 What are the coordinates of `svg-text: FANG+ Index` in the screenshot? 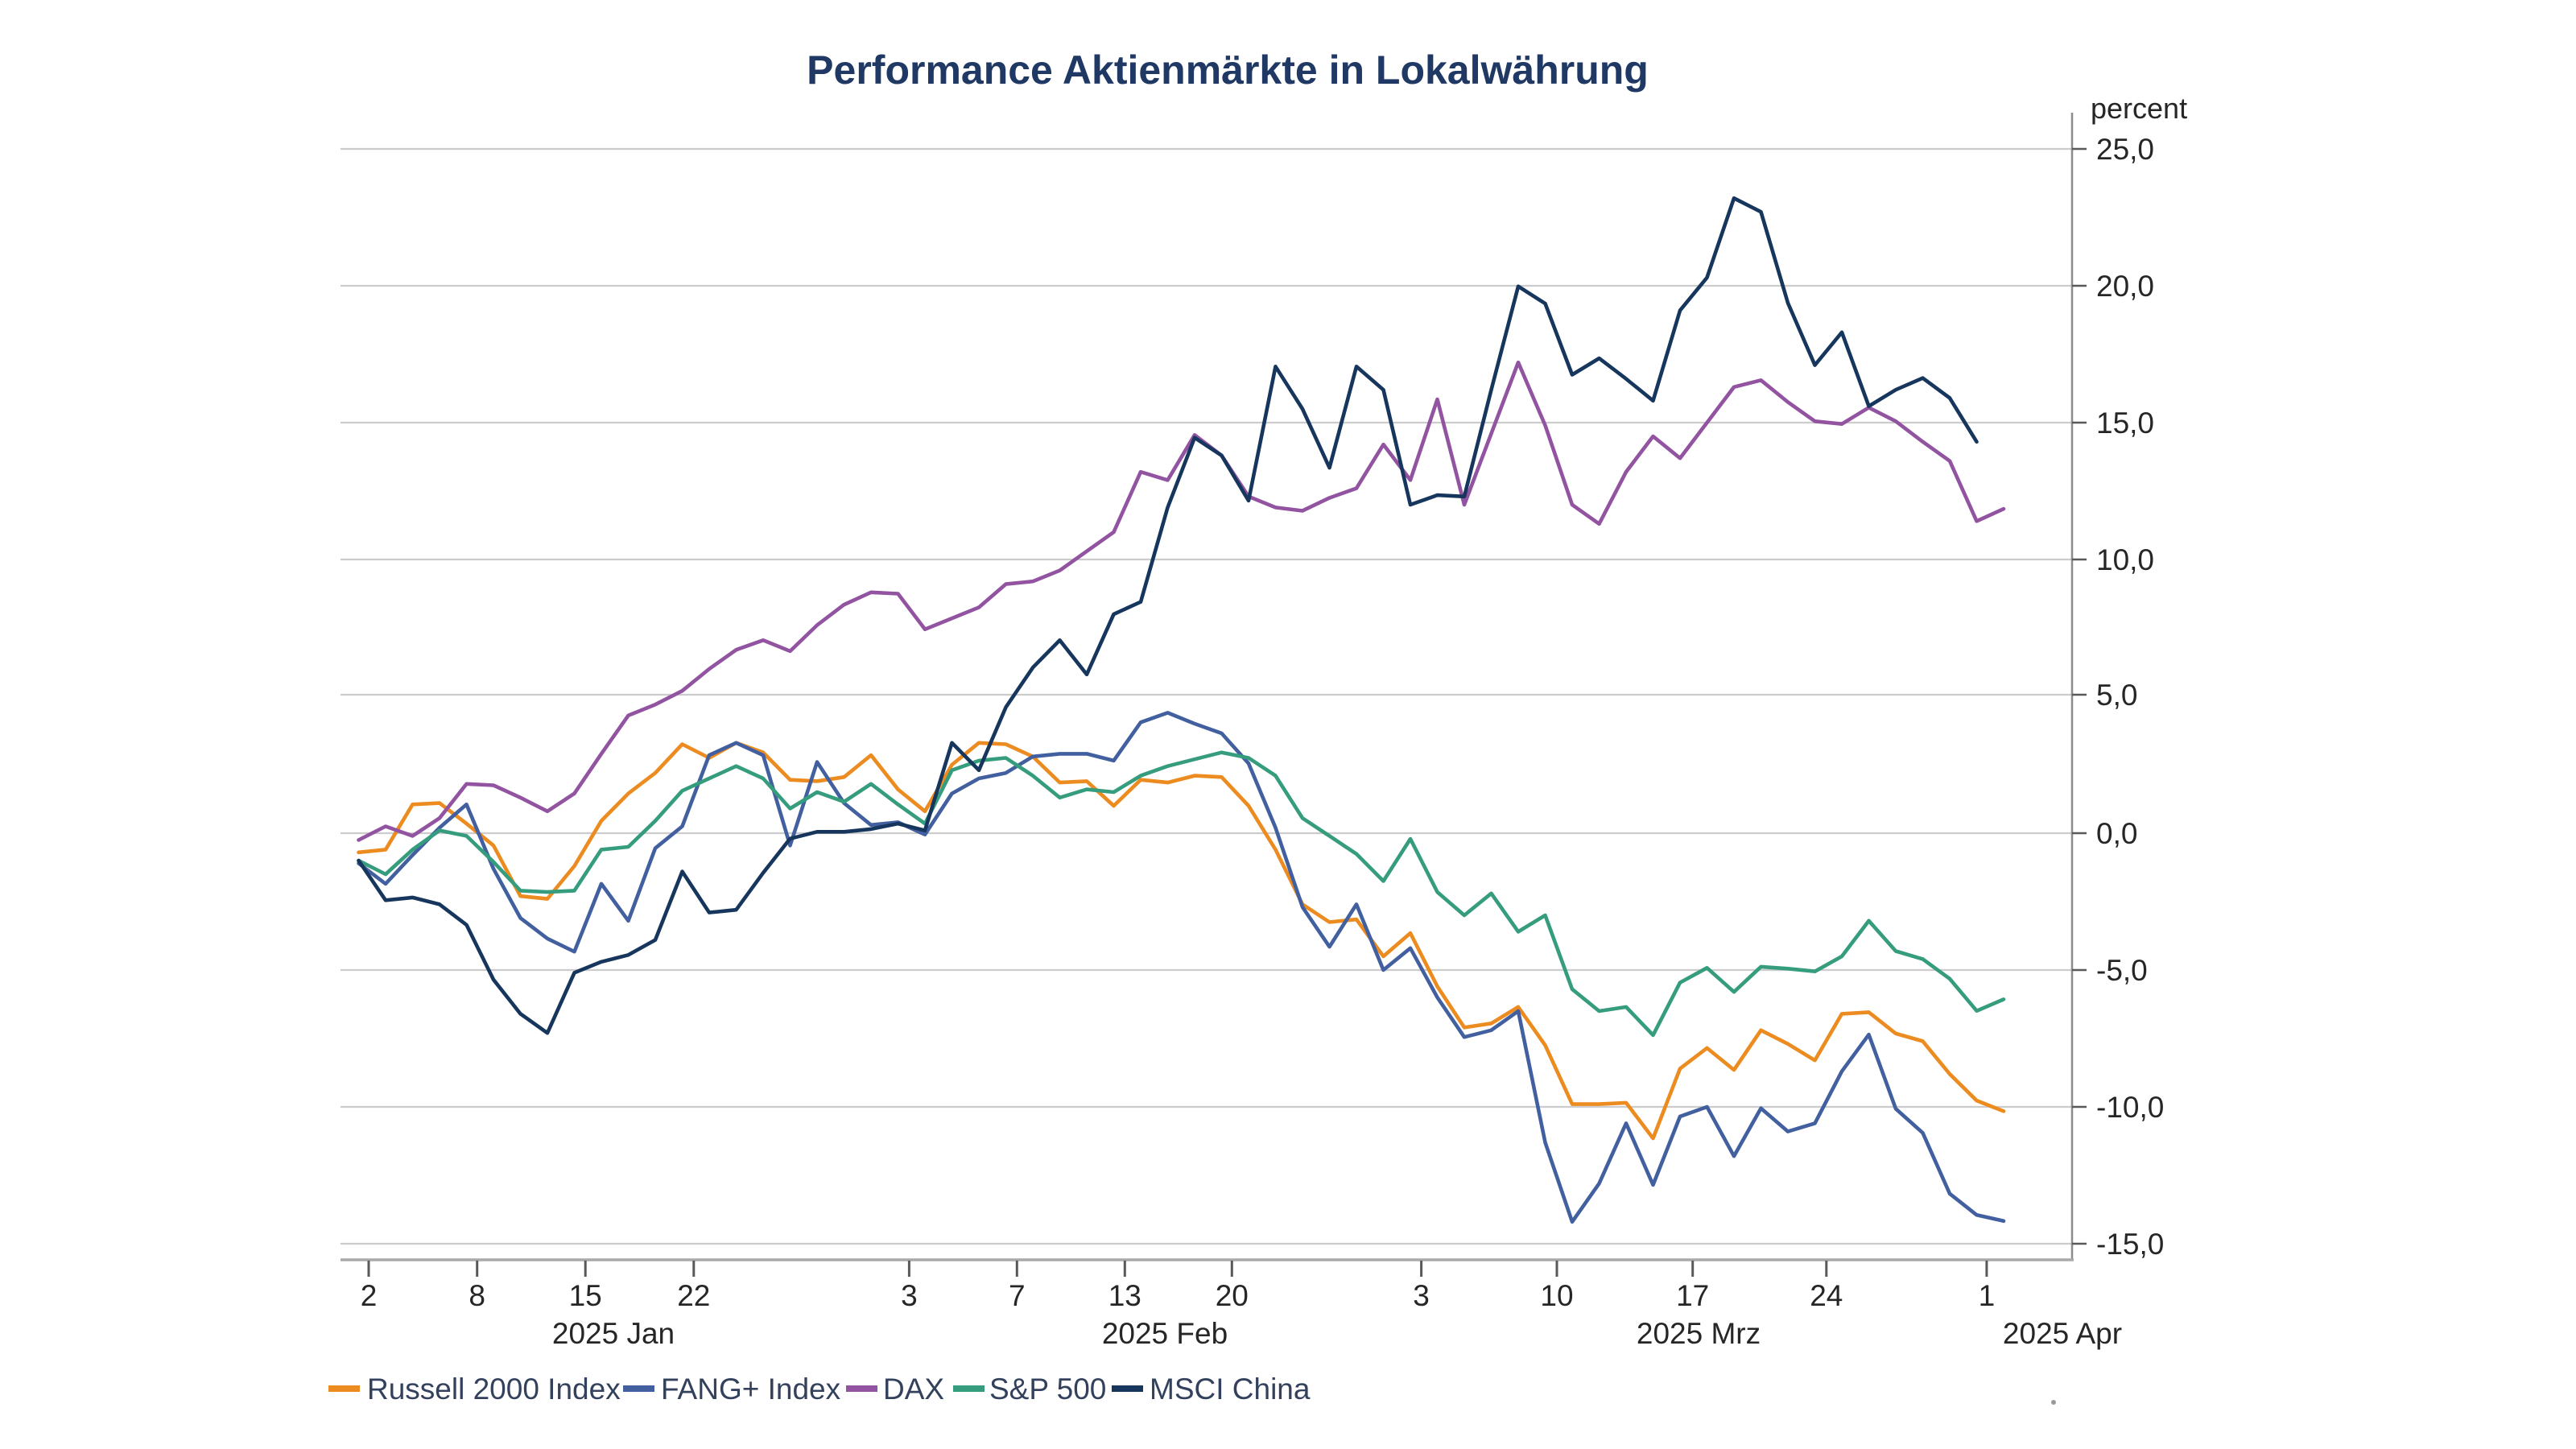 It's located at (751, 1389).